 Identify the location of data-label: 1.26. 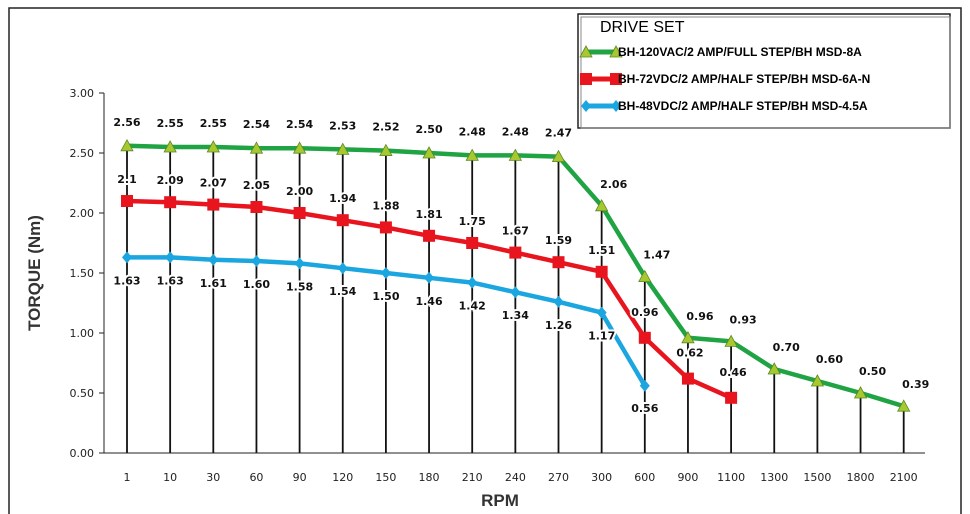
(558, 325).